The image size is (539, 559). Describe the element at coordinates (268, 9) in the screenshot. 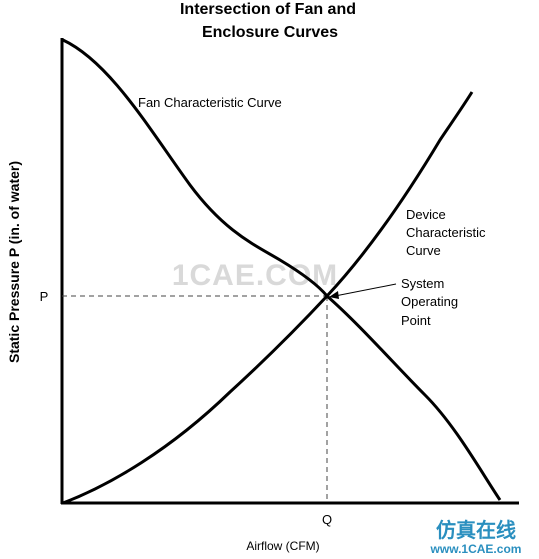

I see `diagram-title-line1: Intersection of Fan and` at that location.